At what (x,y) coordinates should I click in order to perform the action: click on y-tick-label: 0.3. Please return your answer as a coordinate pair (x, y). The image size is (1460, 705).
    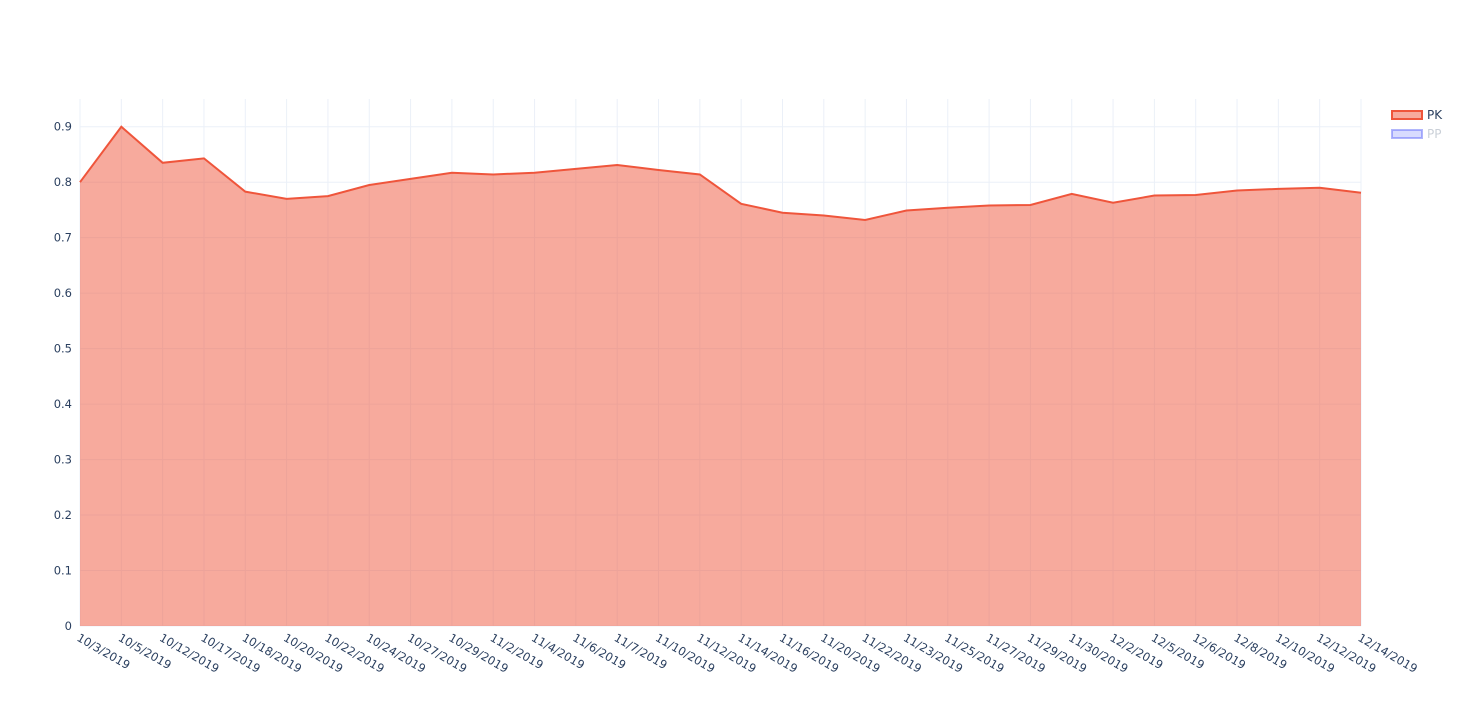
    Looking at the image, I should click on (63, 460).